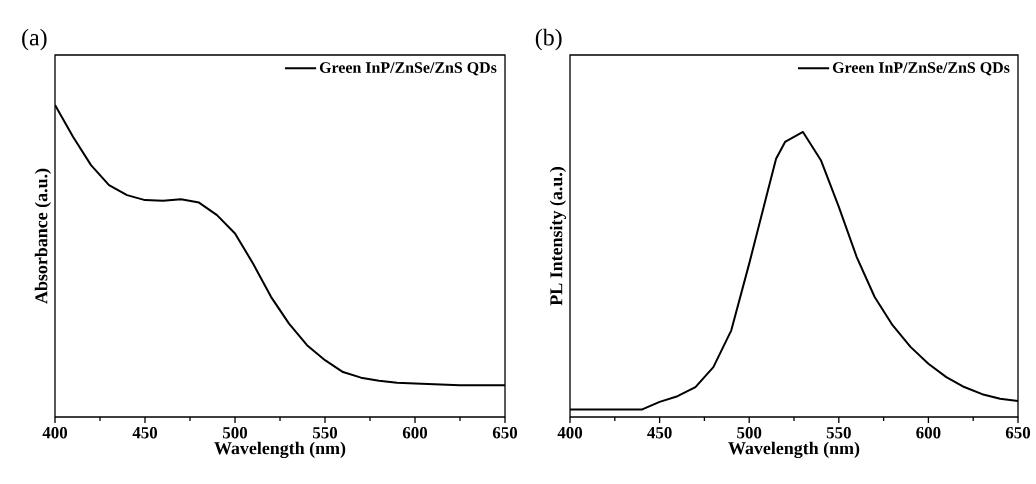  Describe the element at coordinates (34, 39) in the screenshot. I see `chart-title: (a)` at that location.